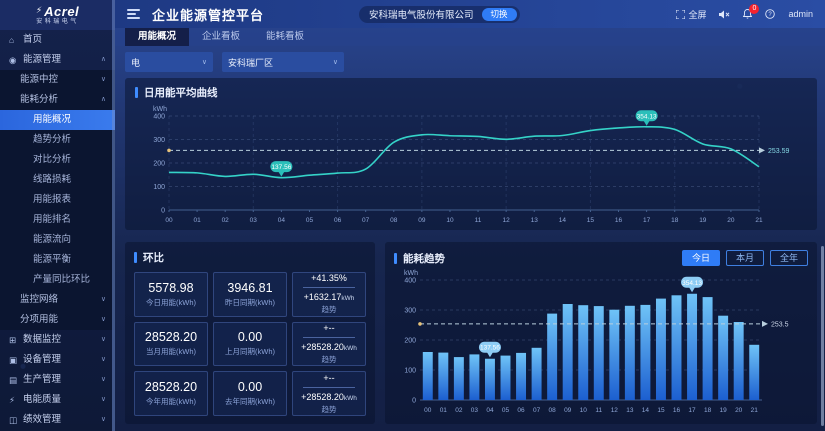 Image resolution: width=825 pixels, height=431 pixels. I want to click on switch-company-button: 切换, so click(499, 14).